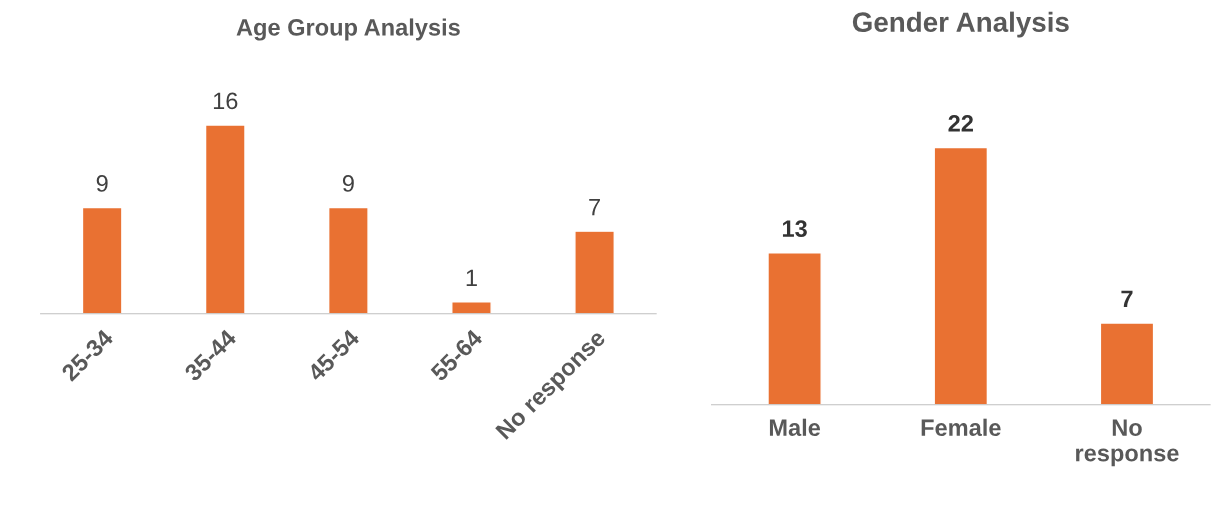 The image size is (1231, 506). What do you see at coordinates (225, 101) in the screenshot?
I see `data-label: 16` at bounding box center [225, 101].